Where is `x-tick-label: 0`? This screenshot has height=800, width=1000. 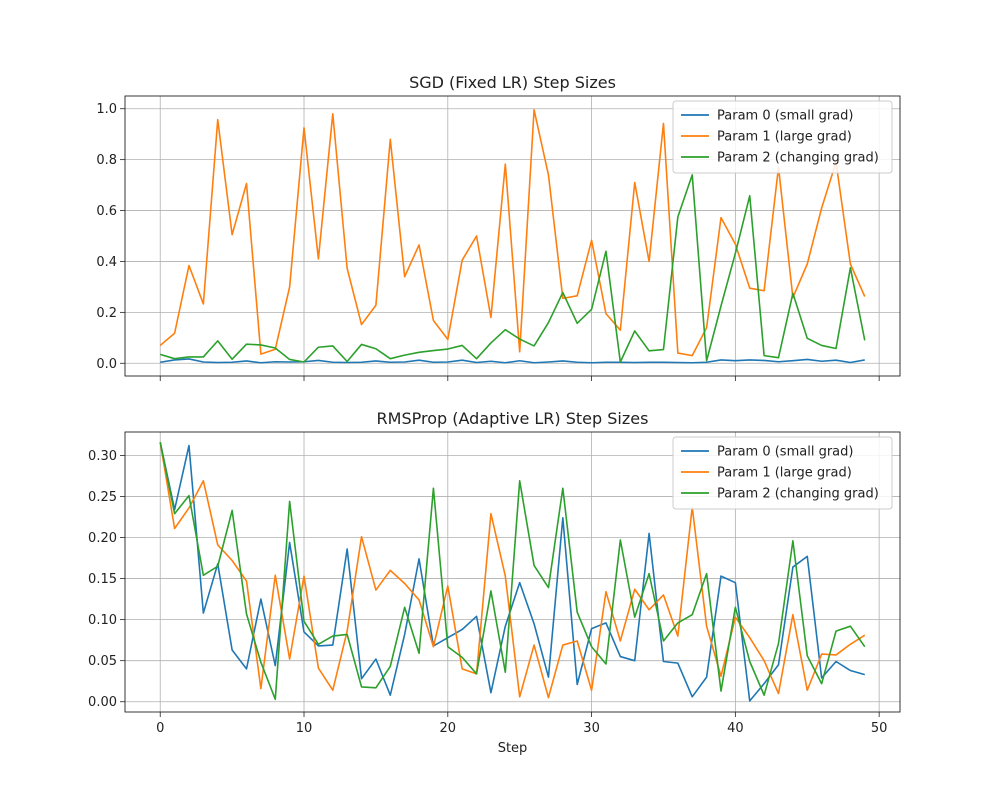 x-tick-label: 0 is located at coordinates (160, 728).